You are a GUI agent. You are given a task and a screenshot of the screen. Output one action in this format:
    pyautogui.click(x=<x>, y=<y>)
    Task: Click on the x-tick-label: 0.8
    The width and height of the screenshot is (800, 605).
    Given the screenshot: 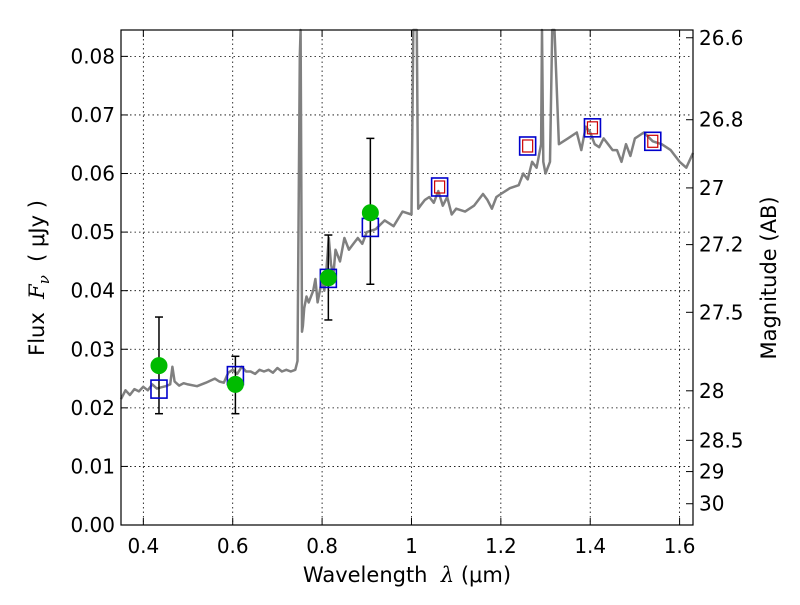 What is the action you would take?
    pyautogui.click(x=322, y=546)
    